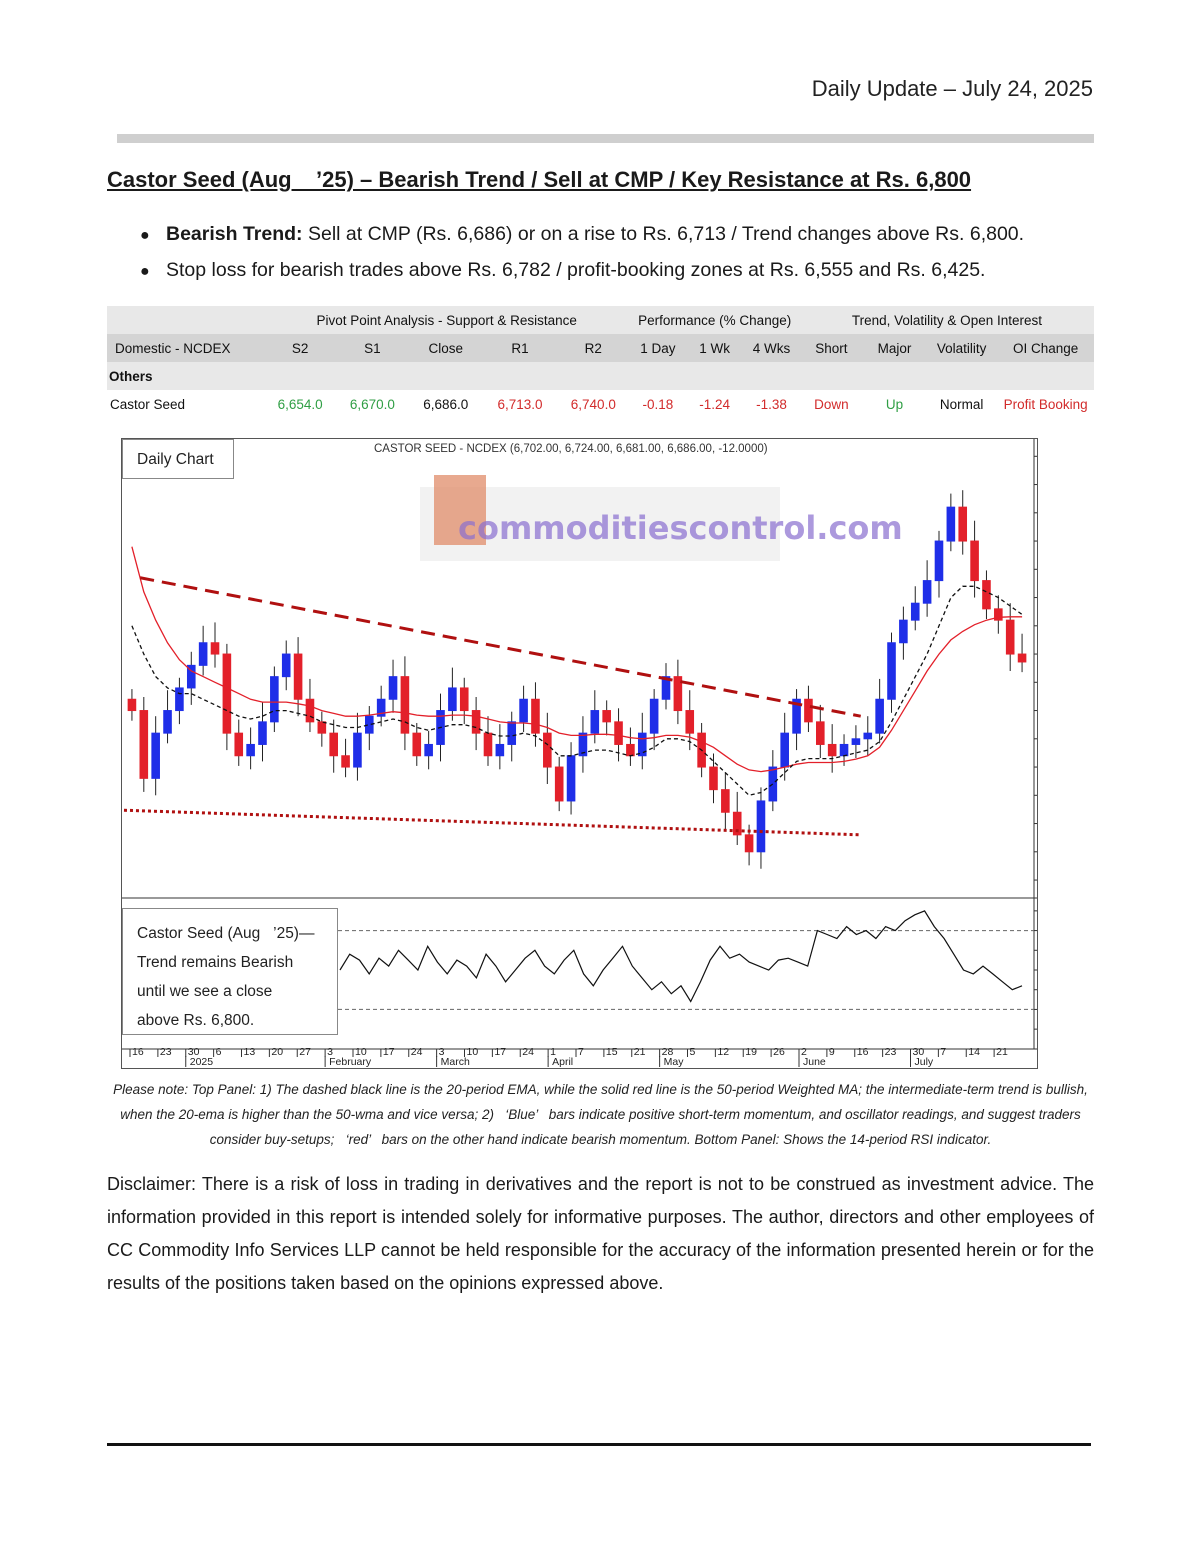 Image resolution: width=1200 pixels, height=1553 pixels. I want to click on group-header-trend: Trend, Volatility & Open Interest, so click(946, 320).